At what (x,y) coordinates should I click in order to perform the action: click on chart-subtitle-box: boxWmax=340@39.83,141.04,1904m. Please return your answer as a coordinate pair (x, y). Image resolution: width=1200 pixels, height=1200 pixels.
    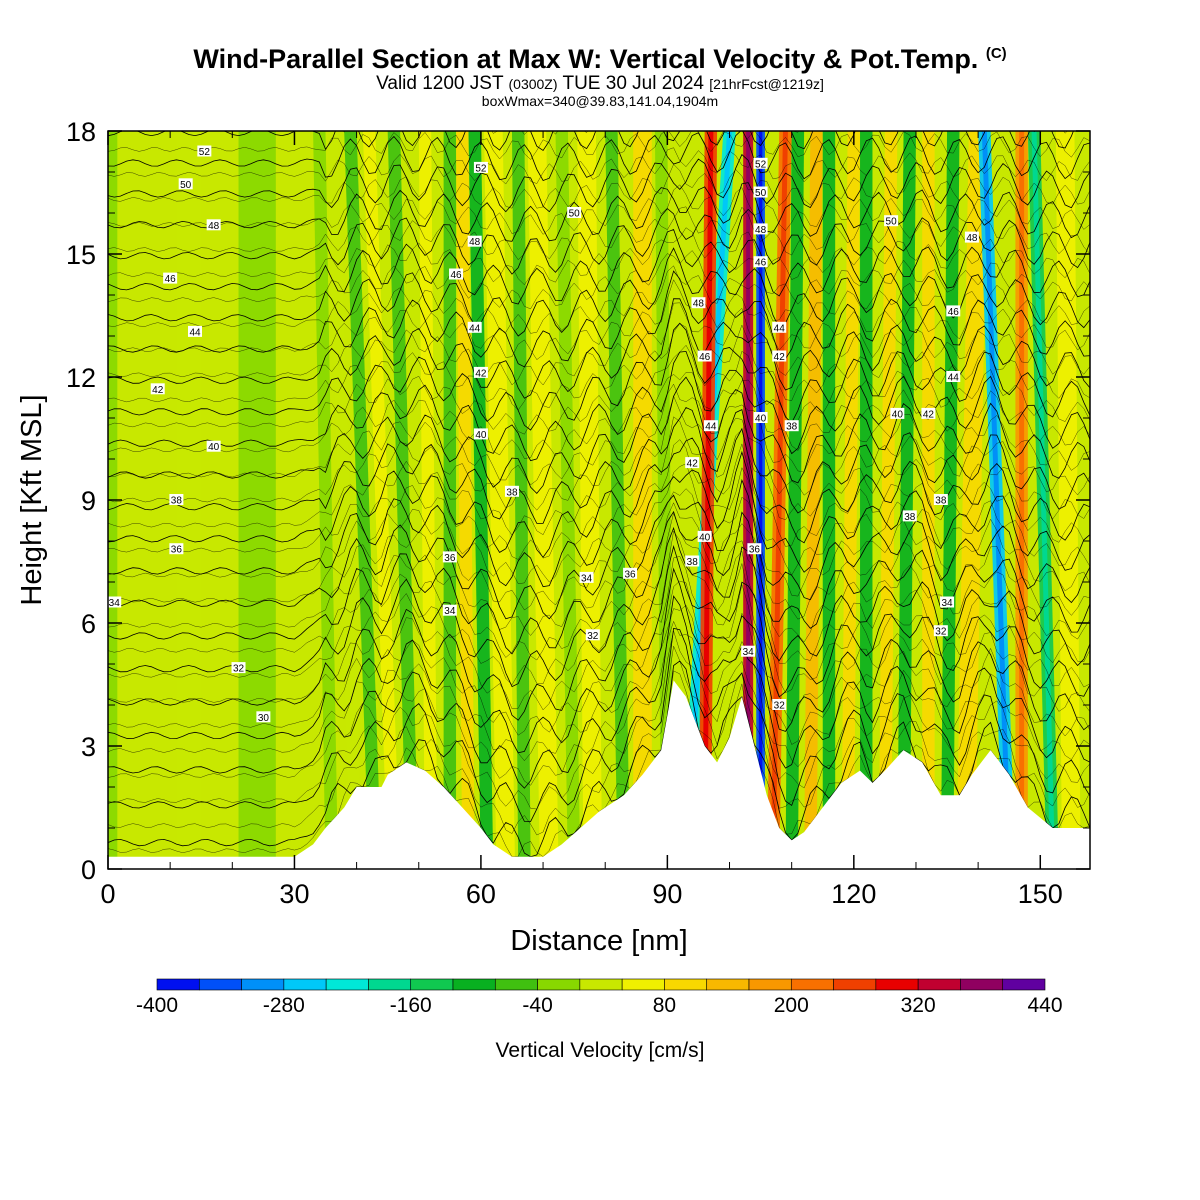
    Looking at the image, I should click on (600, 101).